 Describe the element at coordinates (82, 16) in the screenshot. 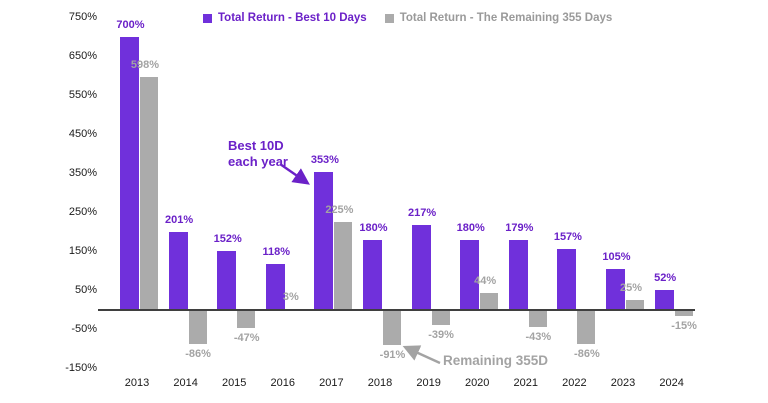

I see `y-tick-label: 750%` at that location.